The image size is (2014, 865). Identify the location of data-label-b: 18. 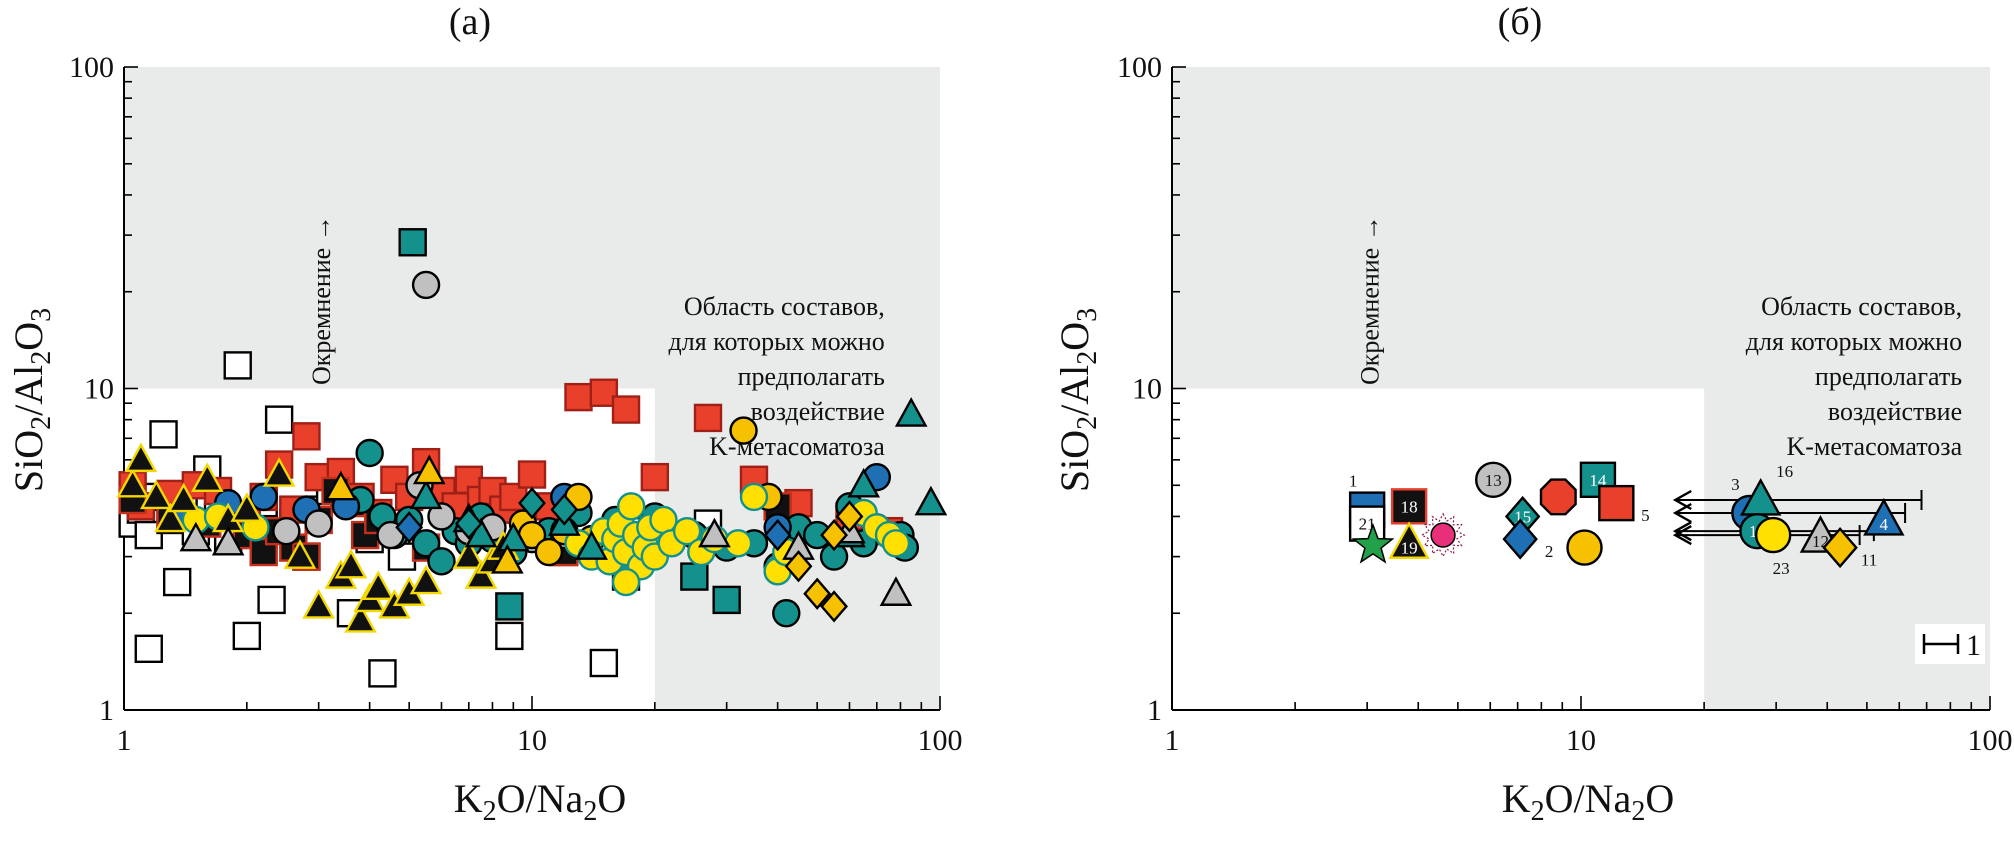
(1409, 506).